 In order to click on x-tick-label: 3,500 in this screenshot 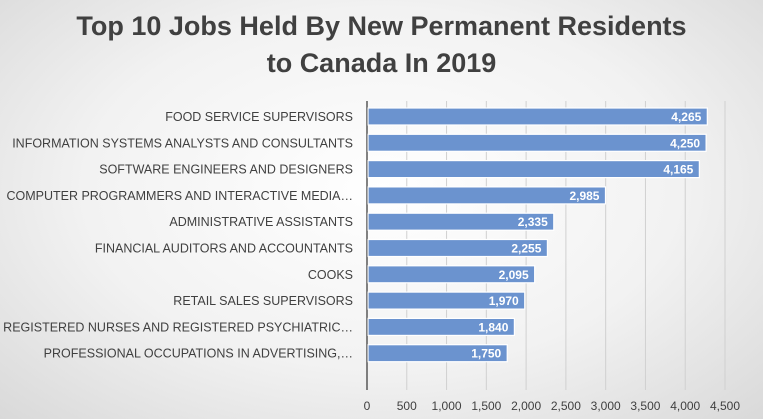, I will do `click(645, 406)`.